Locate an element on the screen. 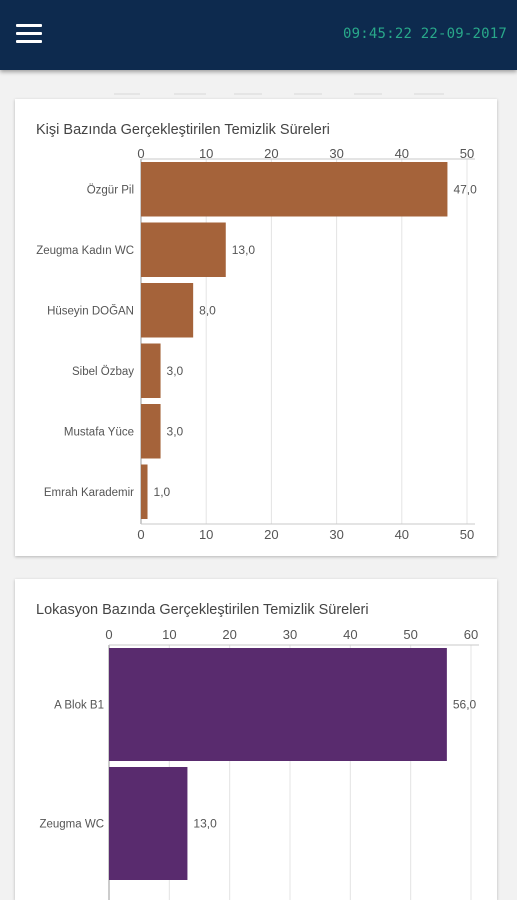  clock-text: 09:45:22 22-09-2017 is located at coordinates (425, 34).